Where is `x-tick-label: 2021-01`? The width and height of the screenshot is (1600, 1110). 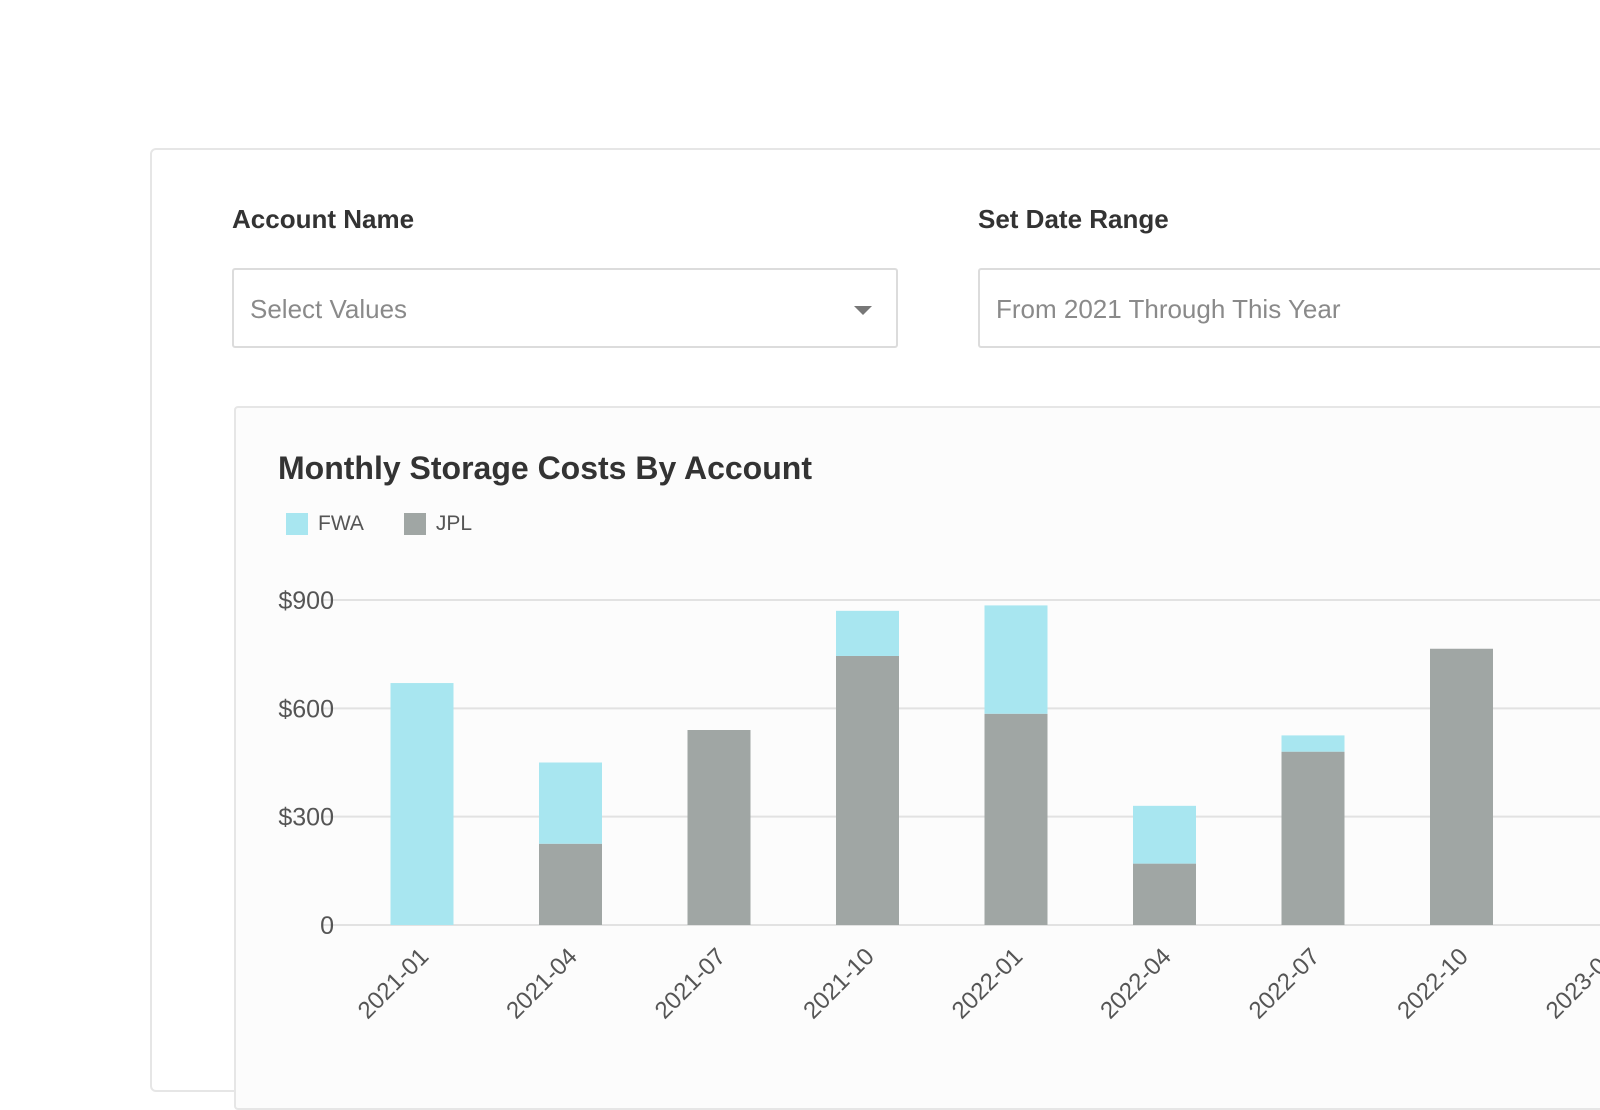 x-tick-label: 2021-01 is located at coordinates (393, 983).